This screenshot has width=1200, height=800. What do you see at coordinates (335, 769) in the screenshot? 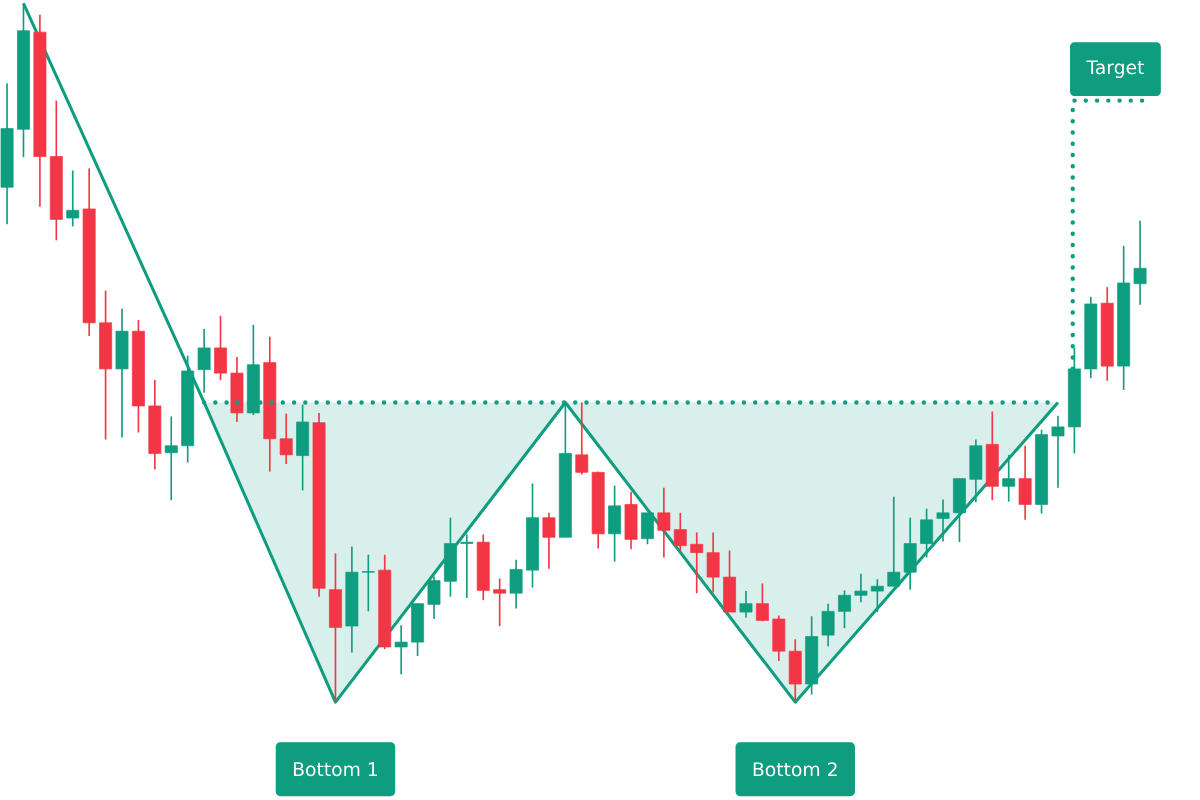
I see `text: Bottom 1` at bounding box center [335, 769].